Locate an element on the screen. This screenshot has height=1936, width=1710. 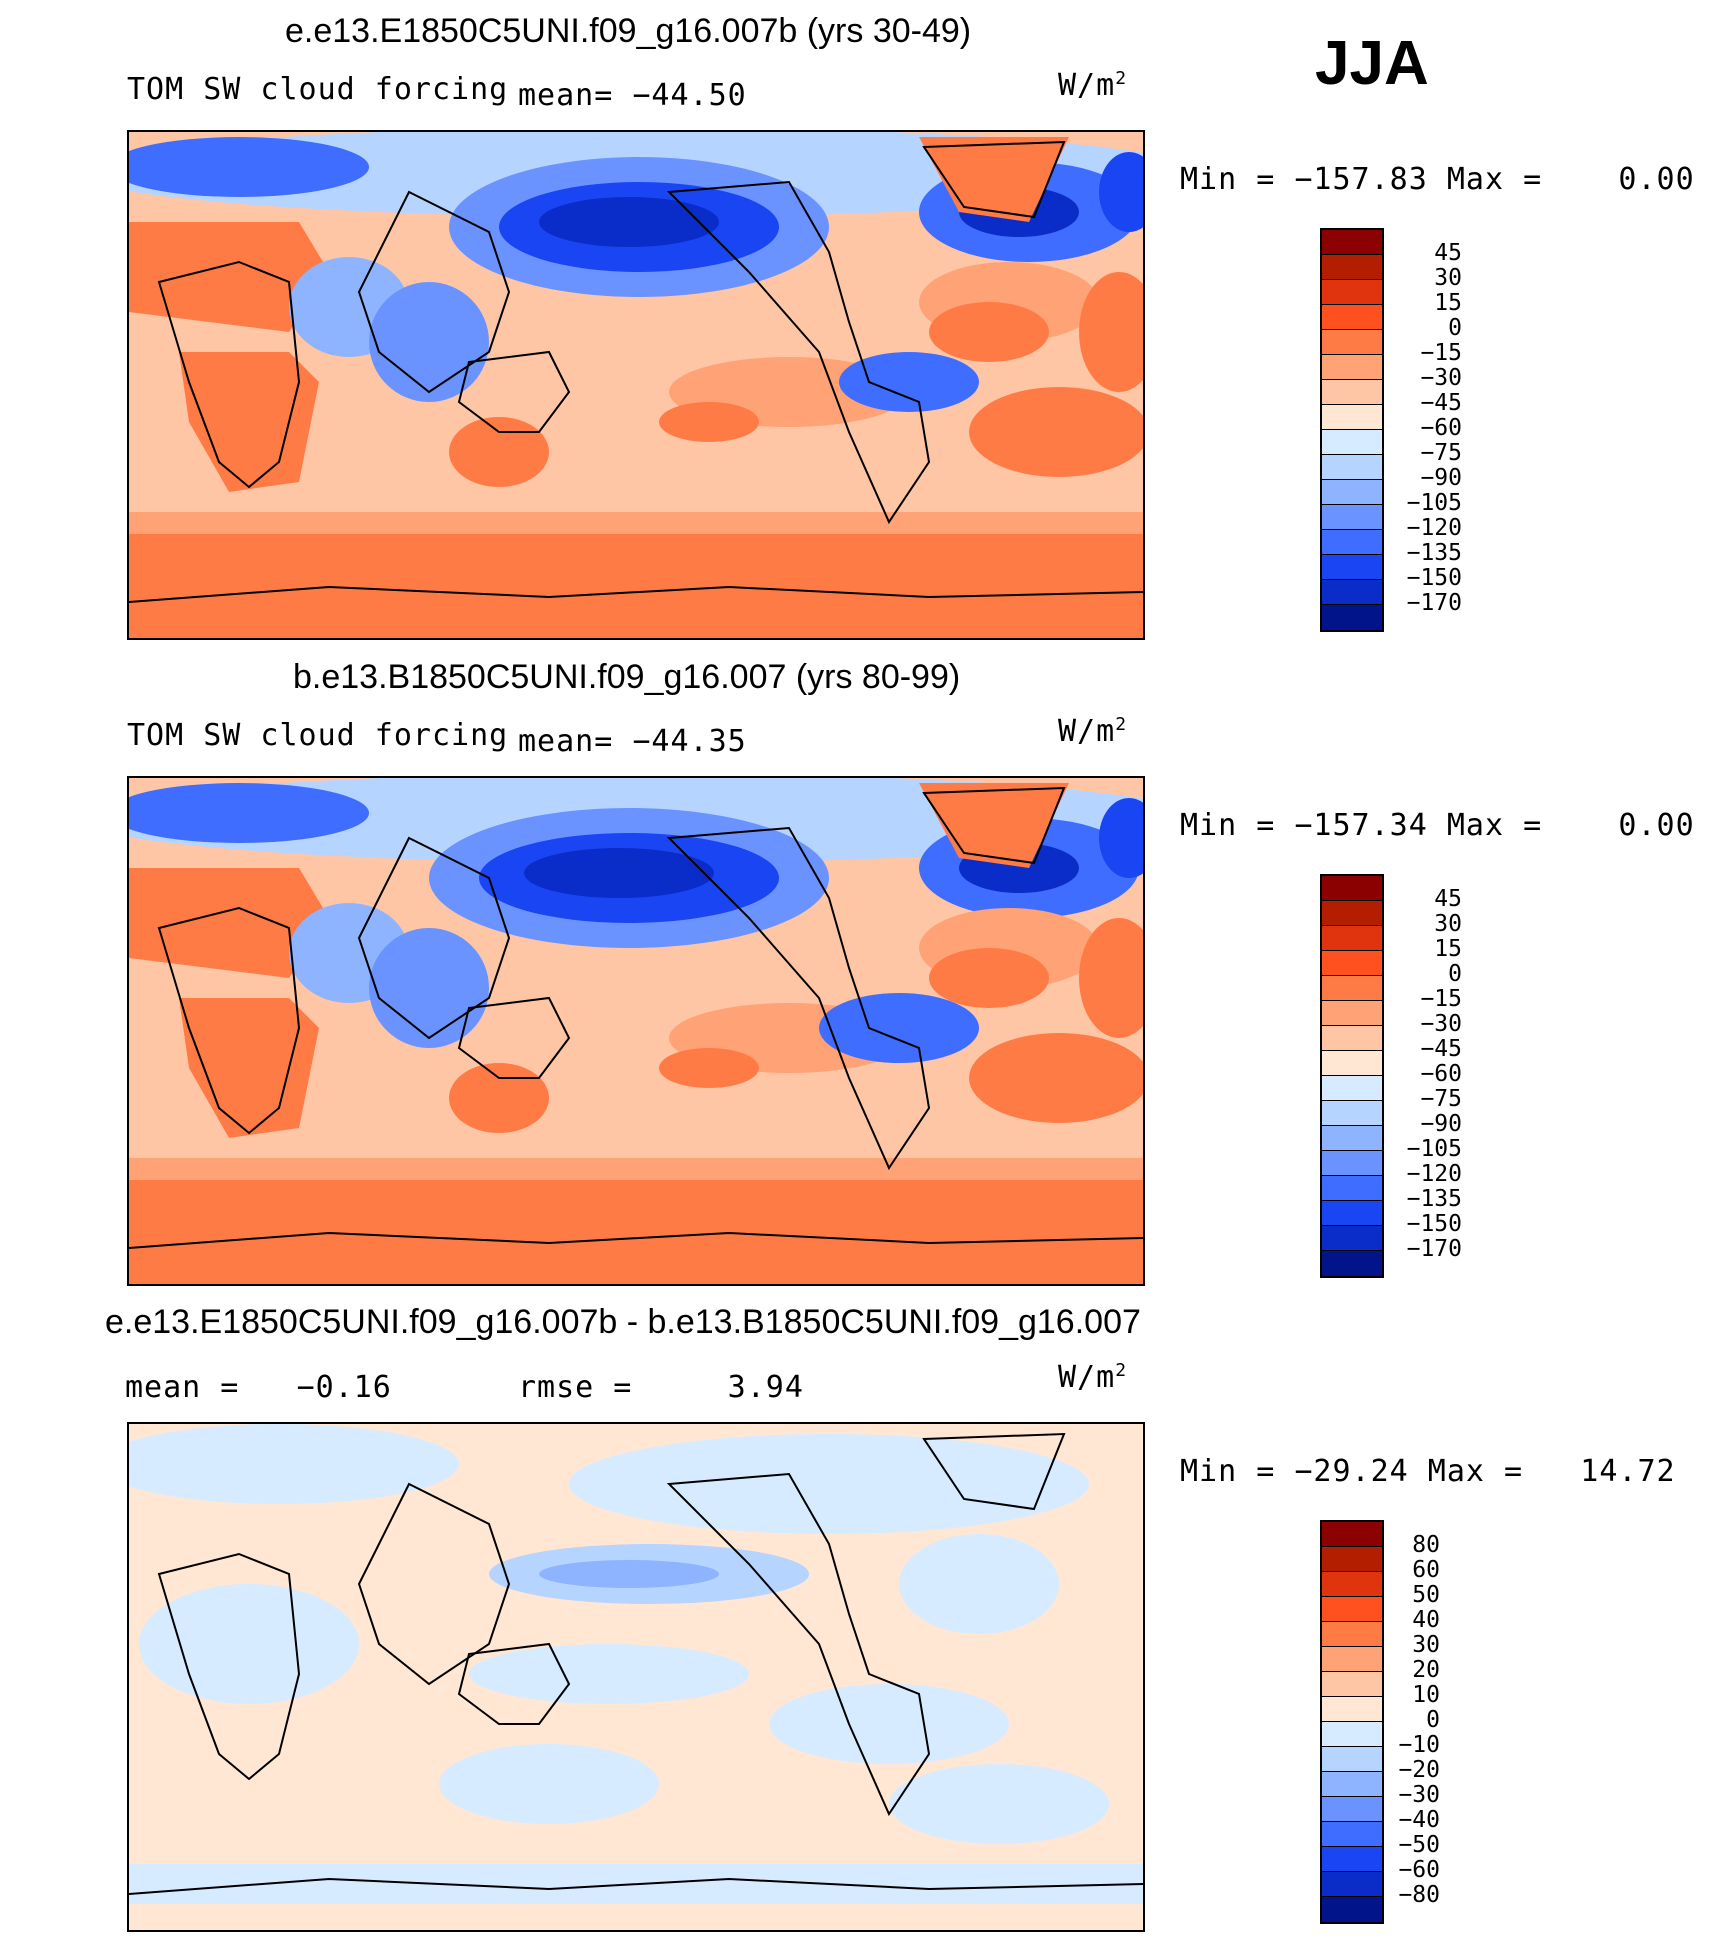
colorbar-label: −150 is located at coordinates (1434, 1224).